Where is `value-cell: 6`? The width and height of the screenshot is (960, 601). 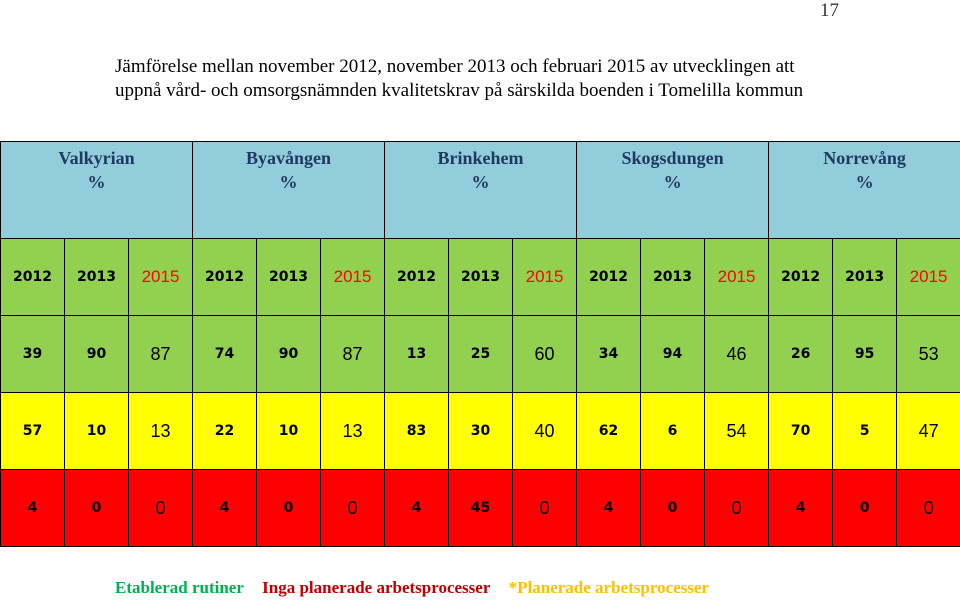 value-cell: 6 is located at coordinates (673, 431).